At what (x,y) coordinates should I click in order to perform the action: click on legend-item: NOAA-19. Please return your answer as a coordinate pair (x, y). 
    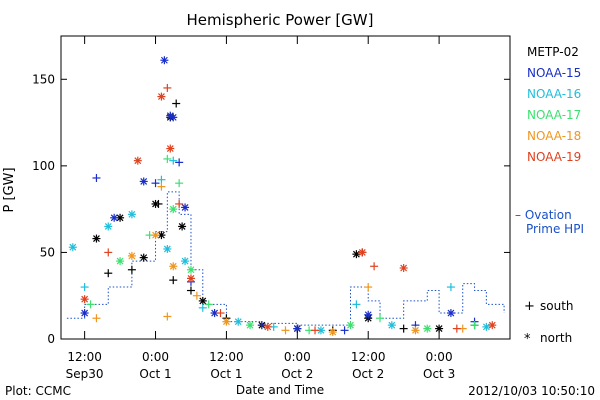
    Looking at the image, I should click on (554, 157).